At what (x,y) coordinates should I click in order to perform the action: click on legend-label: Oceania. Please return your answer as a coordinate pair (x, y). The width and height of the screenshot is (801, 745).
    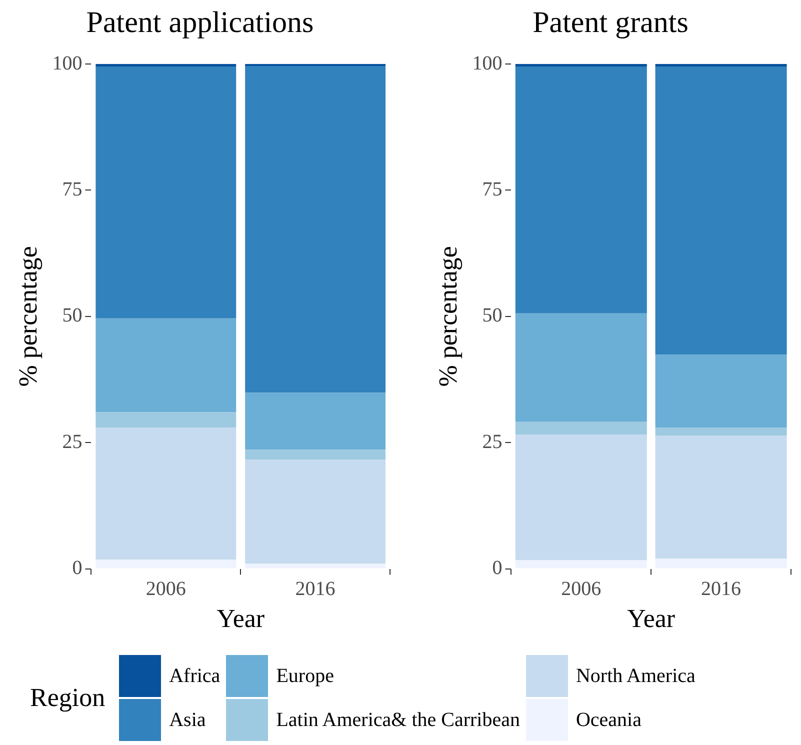
    Looking at the image, I should click on (609, 720).